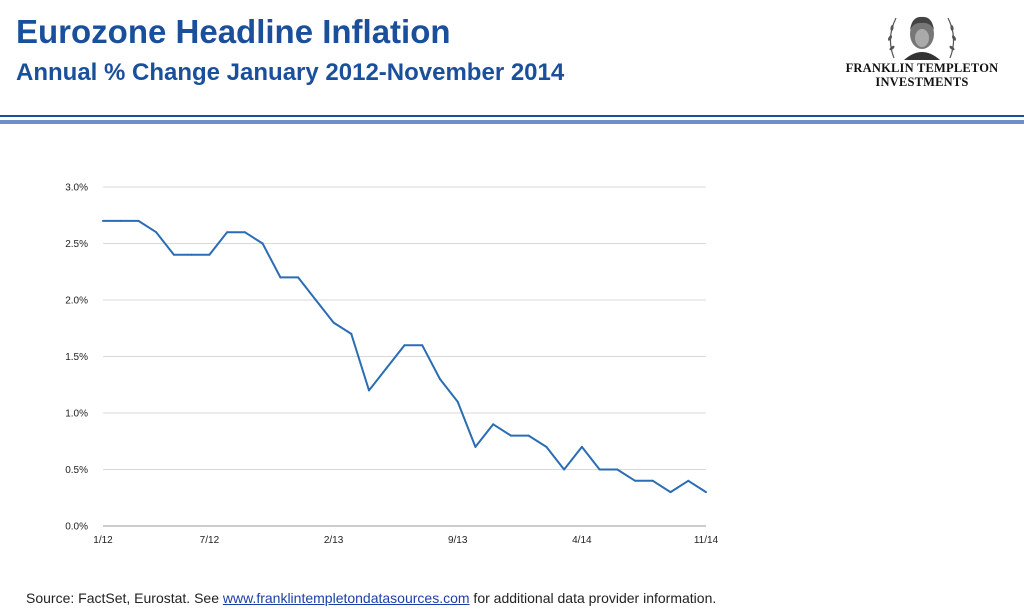 The height and width of the screenshot is (615, 1024). I want to click on y-tick-label: 1.0%, so click(76, 414).